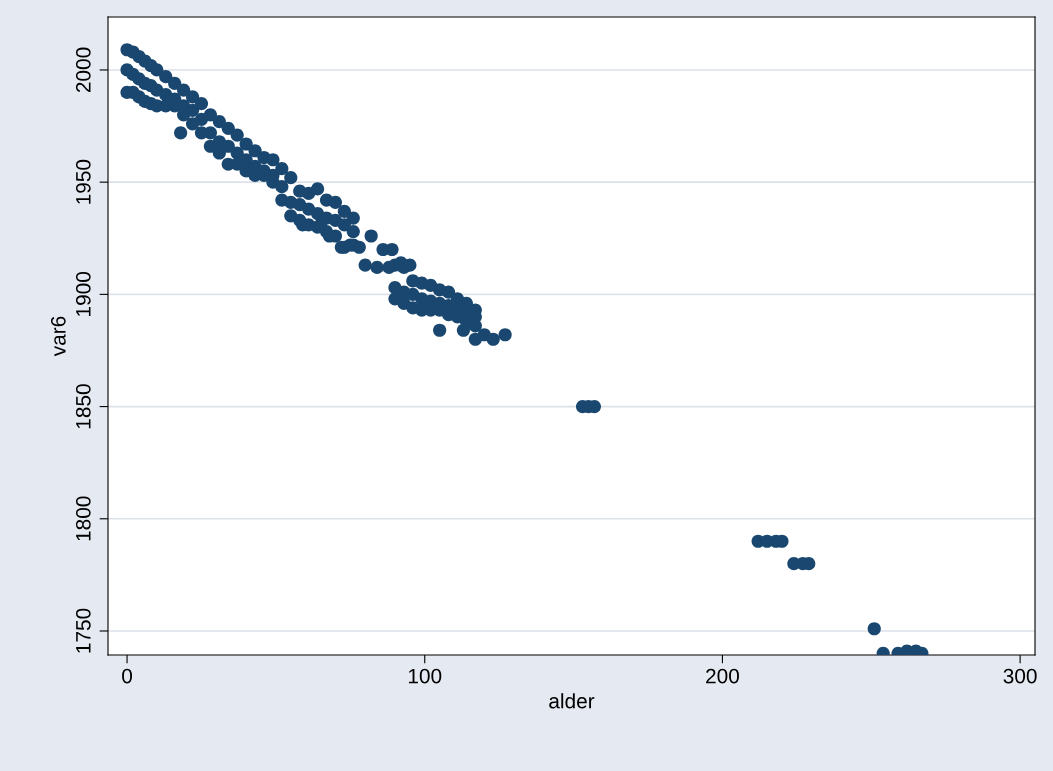 Image resolution: width=1053 pixels, height=771 pixels. Describe the element at coordinates (83, 630) in the screenshot. I see `y-tick-label: 1750` at that location.